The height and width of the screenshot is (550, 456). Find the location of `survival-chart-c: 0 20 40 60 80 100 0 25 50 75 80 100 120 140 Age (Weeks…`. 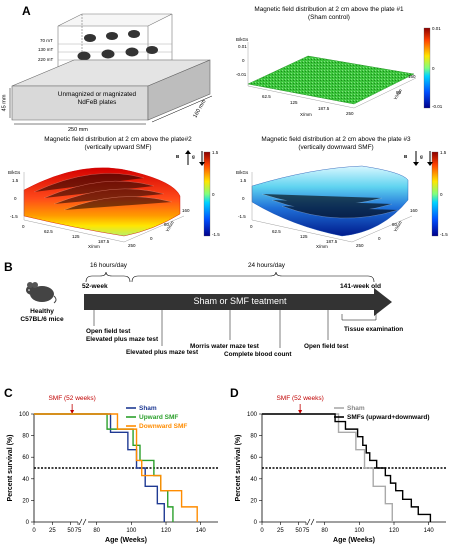

survival-chart-c: 0 20 40 60 80 100 0 25 50 75 80 100 120 140 Age (Weeks… is located at coordinates (112, 469).